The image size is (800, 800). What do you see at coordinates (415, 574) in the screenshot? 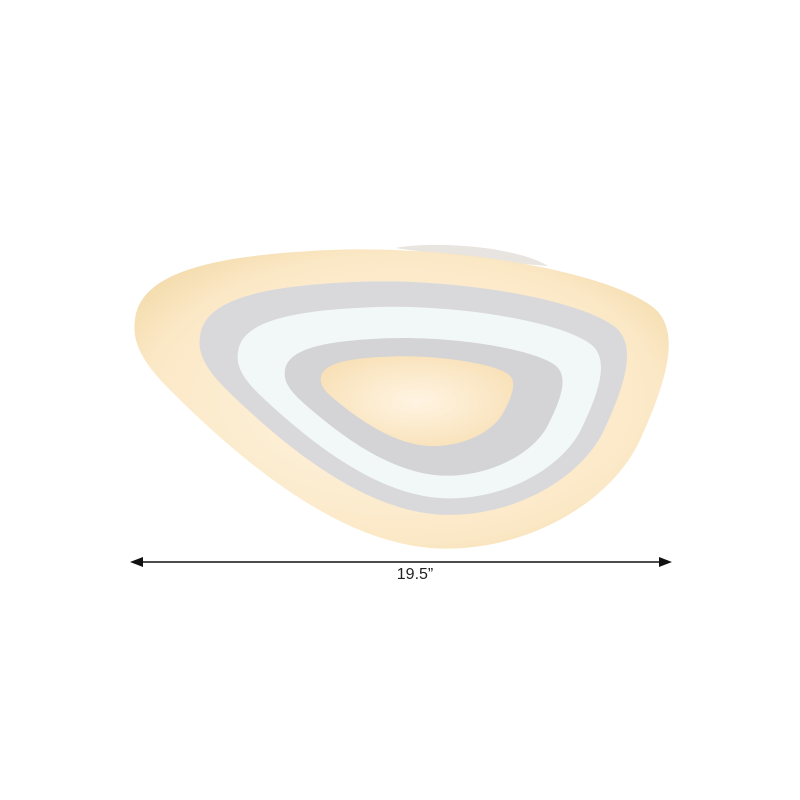
I see `dimension-label: 19.5”` at bounding box center [415, 574].